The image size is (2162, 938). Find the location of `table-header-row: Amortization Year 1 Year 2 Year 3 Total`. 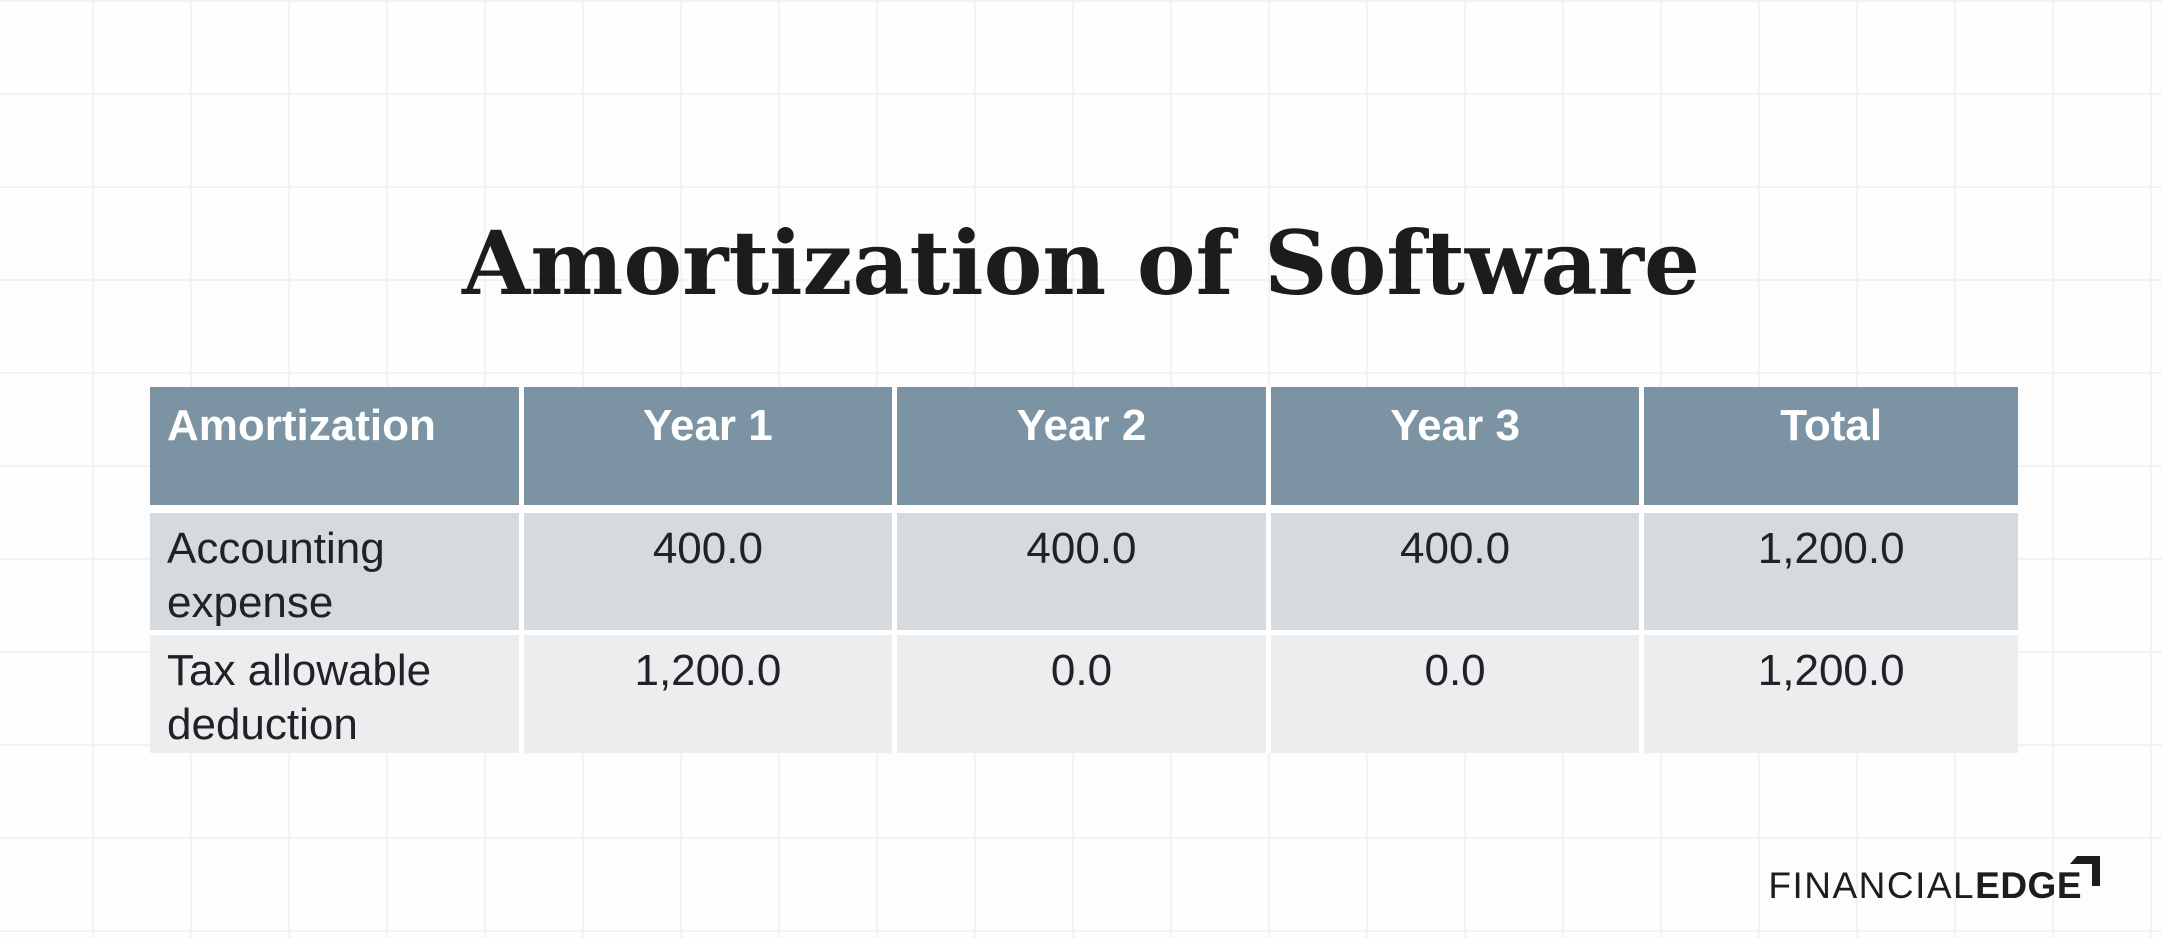

table-header-row: Amortization Year 1 Year 2 Year 3 Total is located at coordinates (1084, 450).